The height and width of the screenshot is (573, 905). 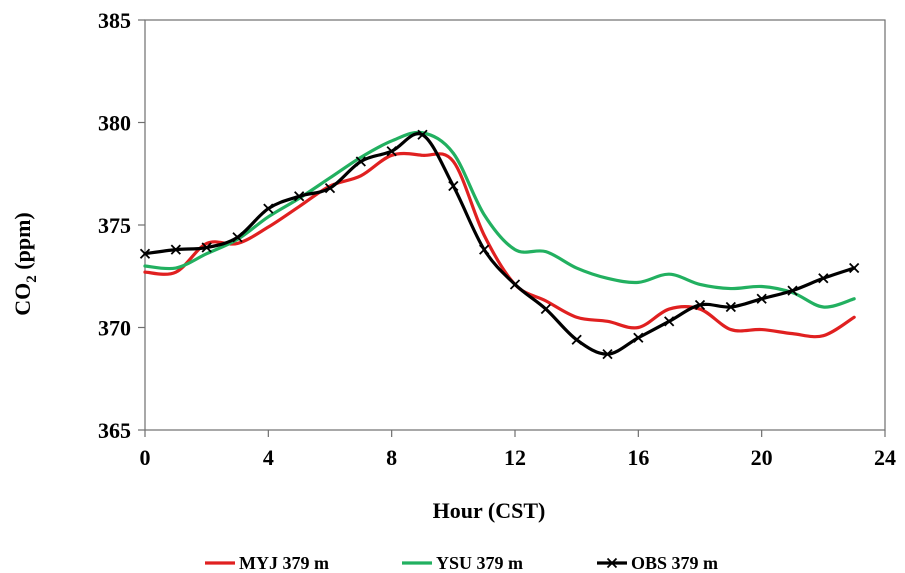 I want to click on y-axis-label: CO2 (ppm), so click(x=25, y=263).